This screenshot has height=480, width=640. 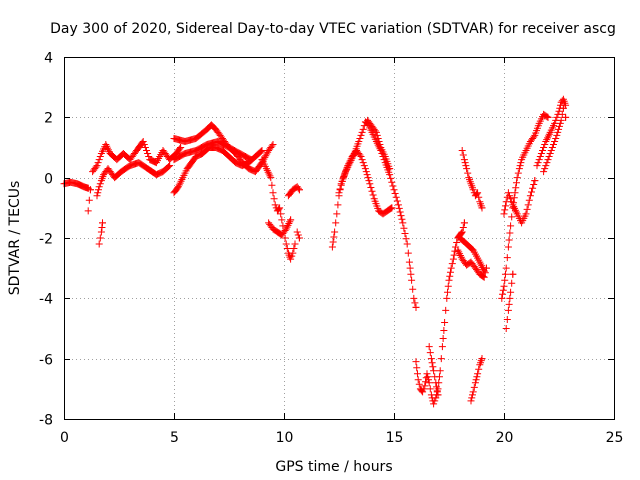 What do you see at coordinates (15, 238) in the screenshot?
I see `y-axis-label: SDTVAR / TECUs` at bounding box center [15, 238].